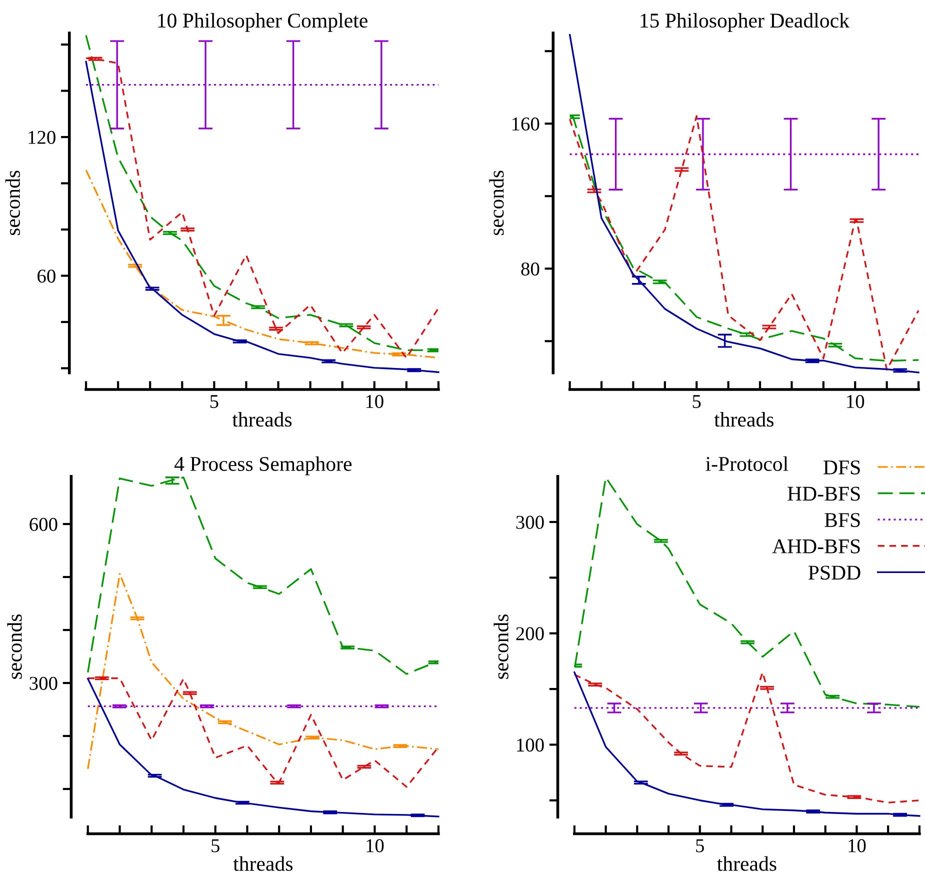 This screenshot has width=925, height=892. I want to click on chart-title: 15 Philosopher Deadlock, so click(745, 22).